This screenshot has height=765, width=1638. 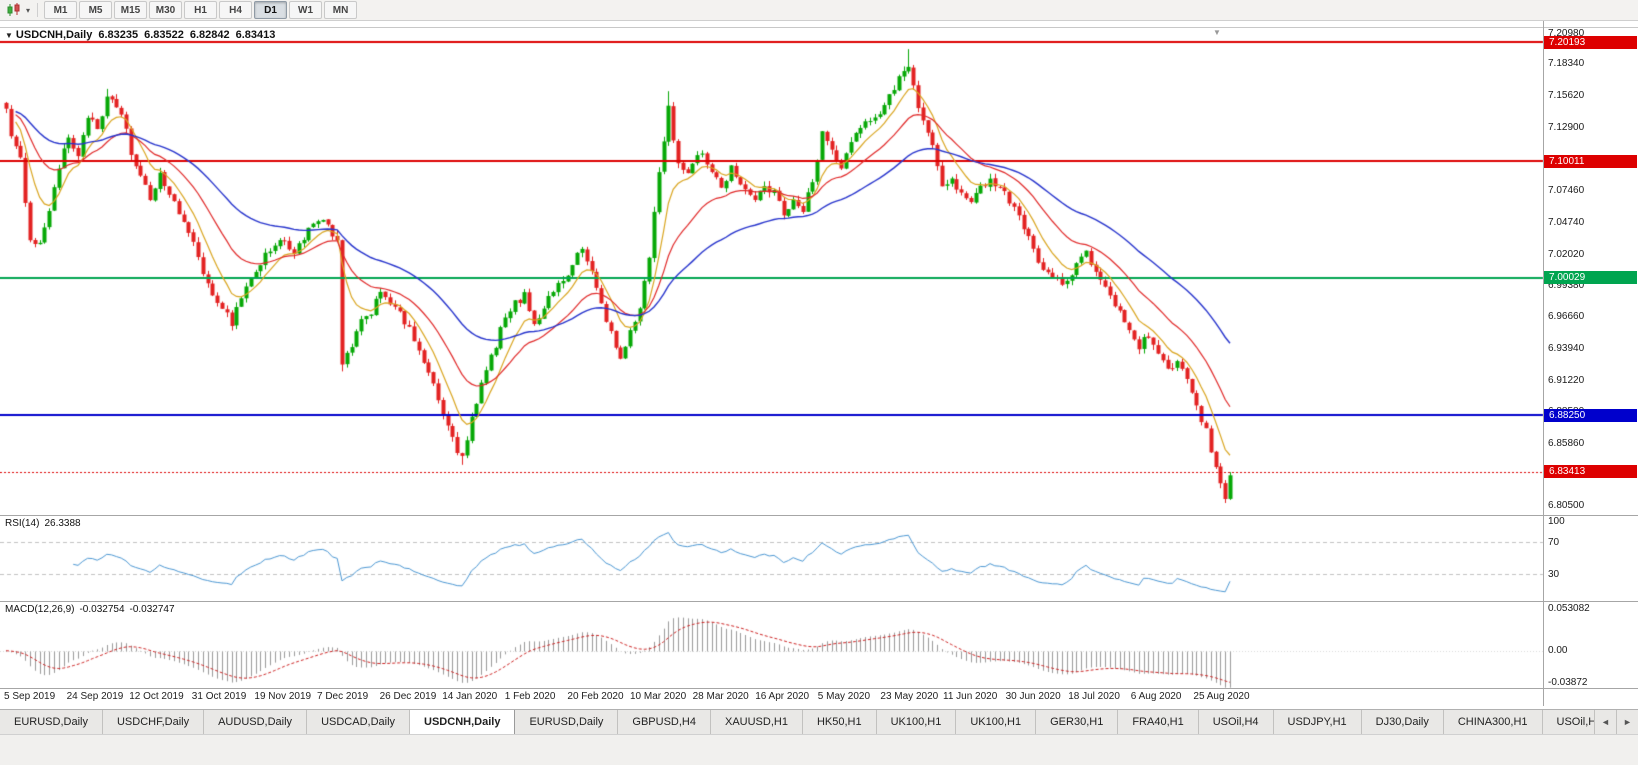 I want to click on price-line-badge: 7.00029, so click(x=1590, y=278).